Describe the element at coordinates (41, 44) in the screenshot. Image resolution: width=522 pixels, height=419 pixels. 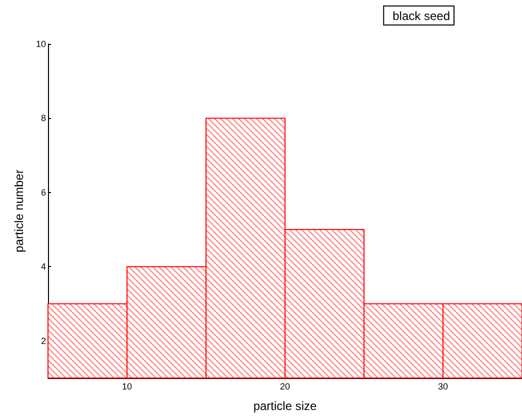
I see `y-tick-label: 10` at that location.